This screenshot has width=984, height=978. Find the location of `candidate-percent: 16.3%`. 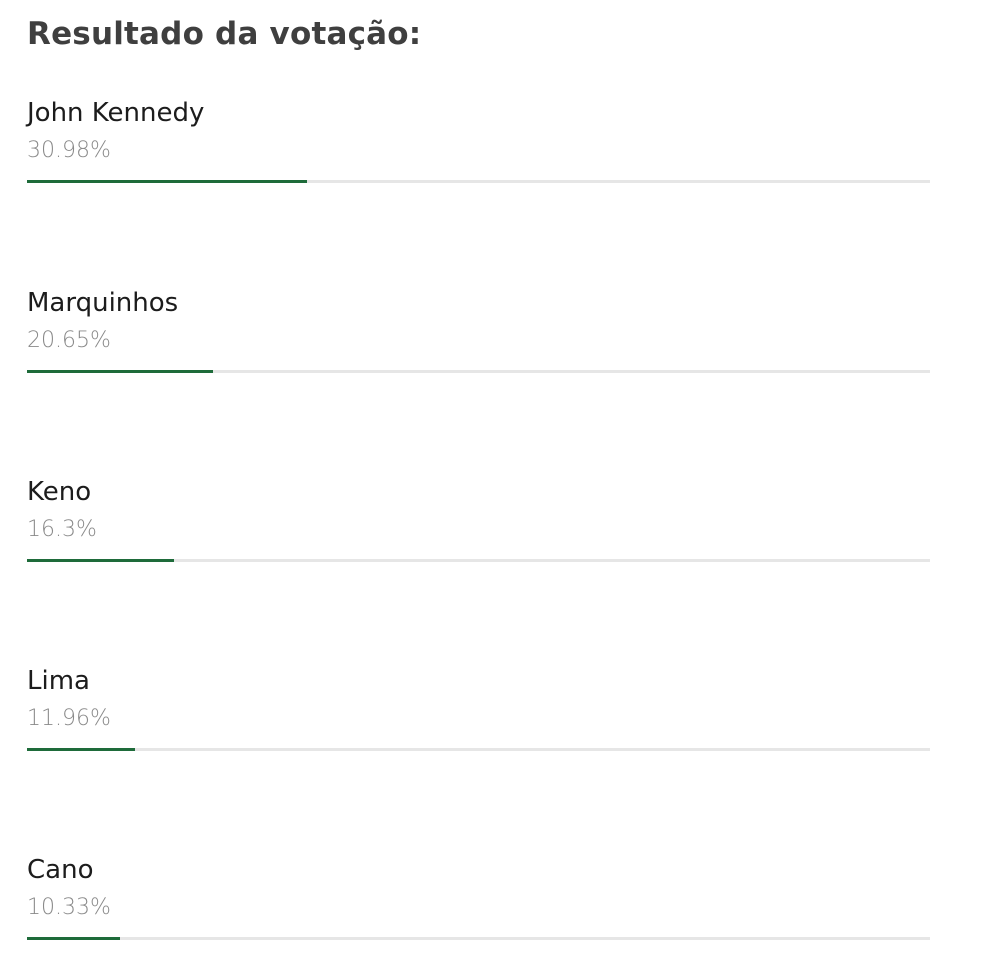

candidate-percent: 16.3% is located at coordinates (62, 529).